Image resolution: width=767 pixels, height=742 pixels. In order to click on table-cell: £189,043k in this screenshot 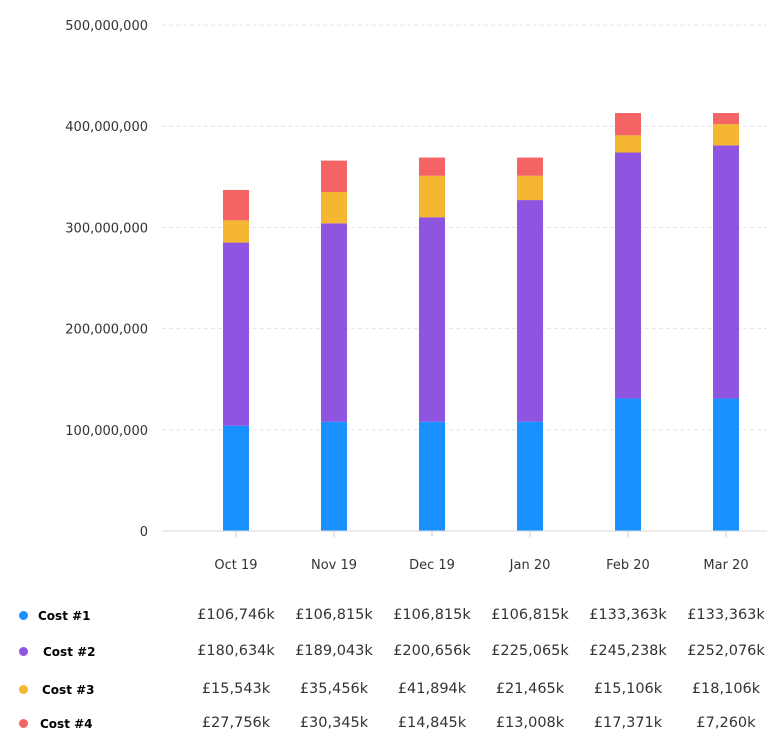, I will do `click(334, 651)`.